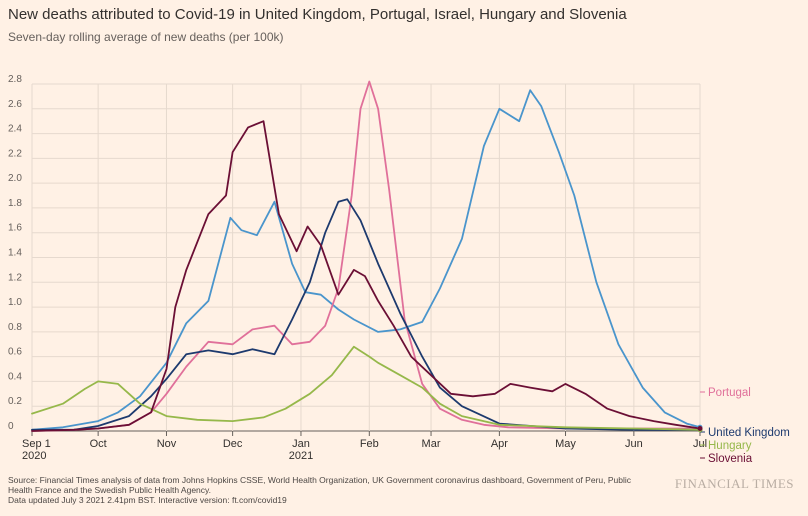  I want to click on y-tick-label: 0.6, so click(15, 352).